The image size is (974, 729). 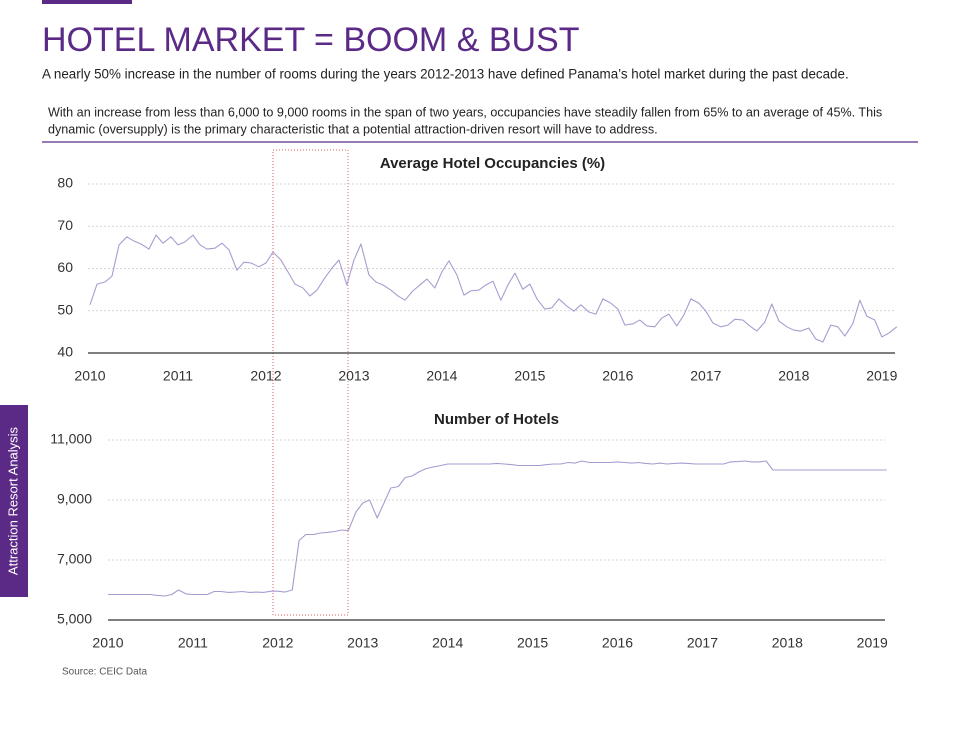 What do you see at coordinates (65, 309) in the screenshot?
I see `y-tick-label: 50` at bounding box center [65, 309].